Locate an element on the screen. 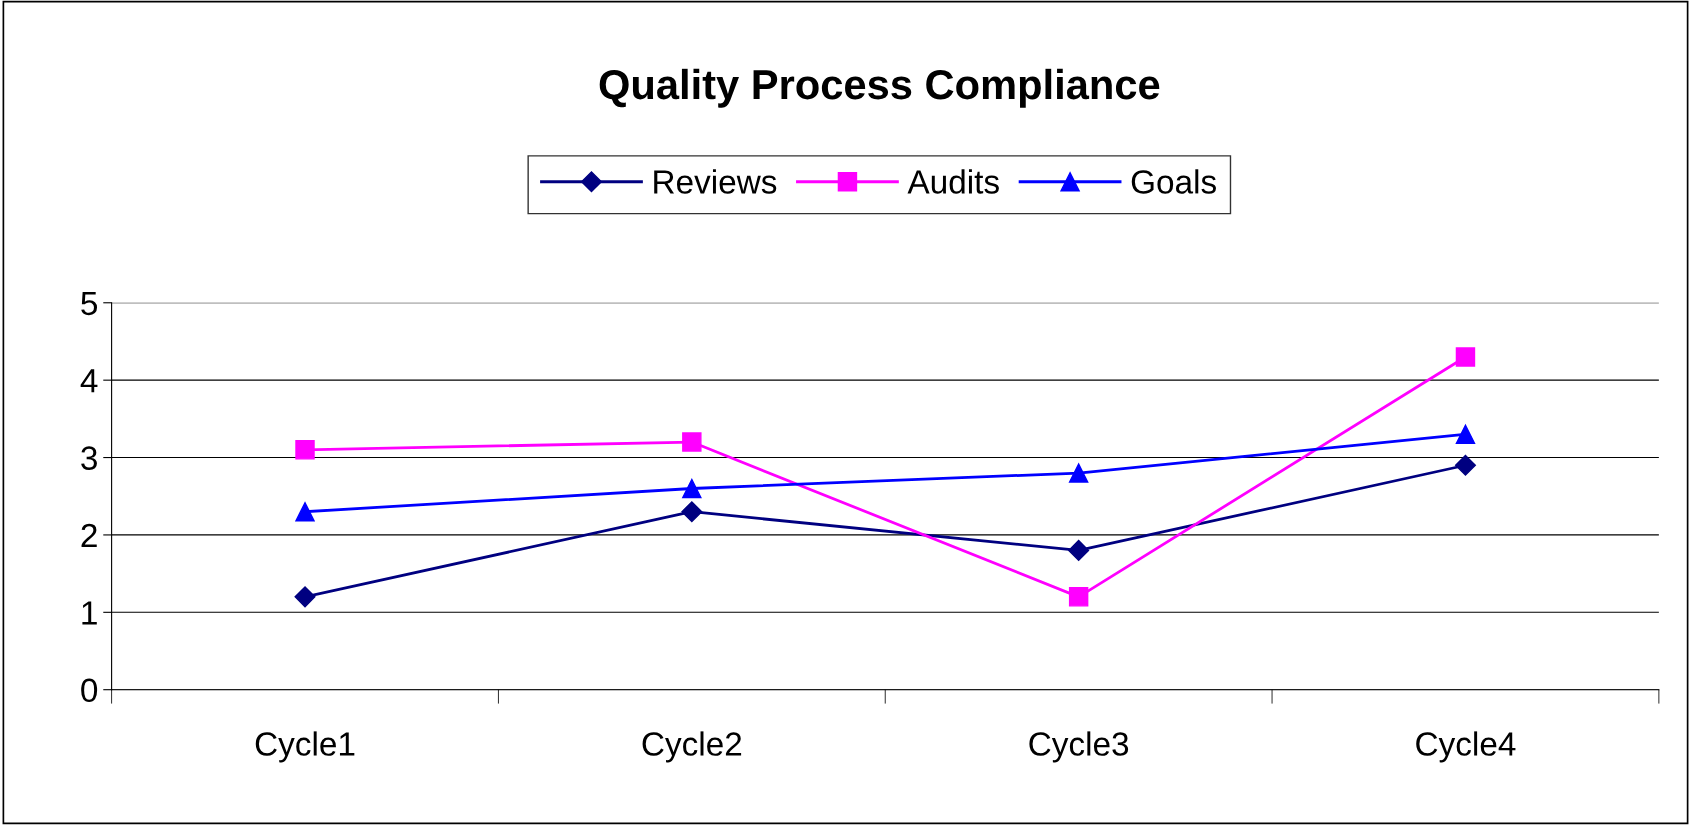 The width and height of the screenshot is (1691, 825). x-tick-label: Cycle3 is located at coordinates (1079, 747).